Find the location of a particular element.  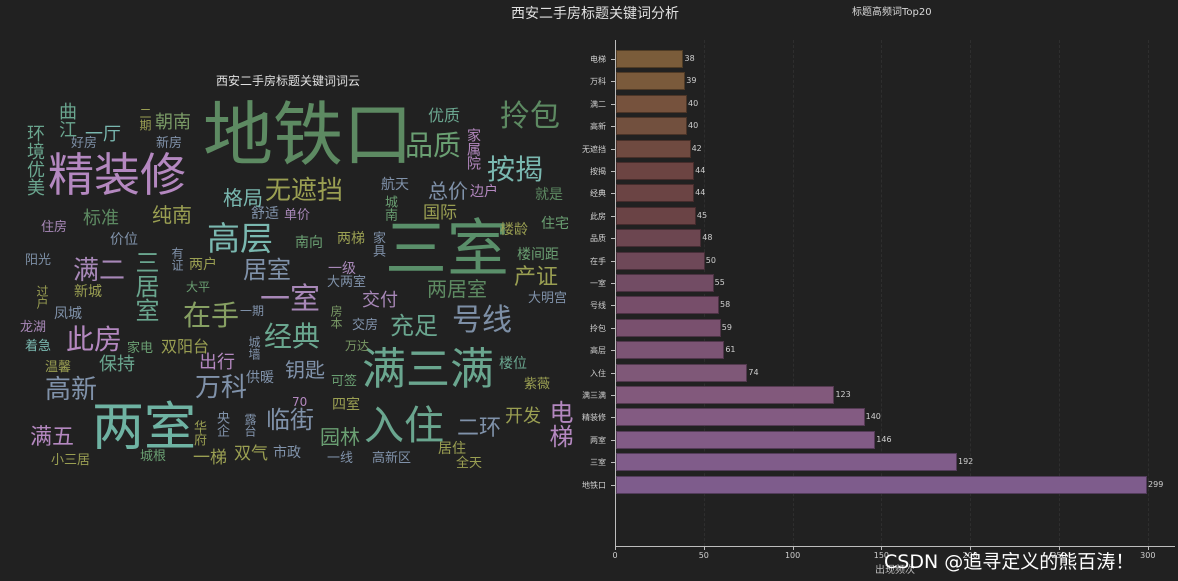

wordcloud-word: 环境优美 is located at coordinates (34, 160).